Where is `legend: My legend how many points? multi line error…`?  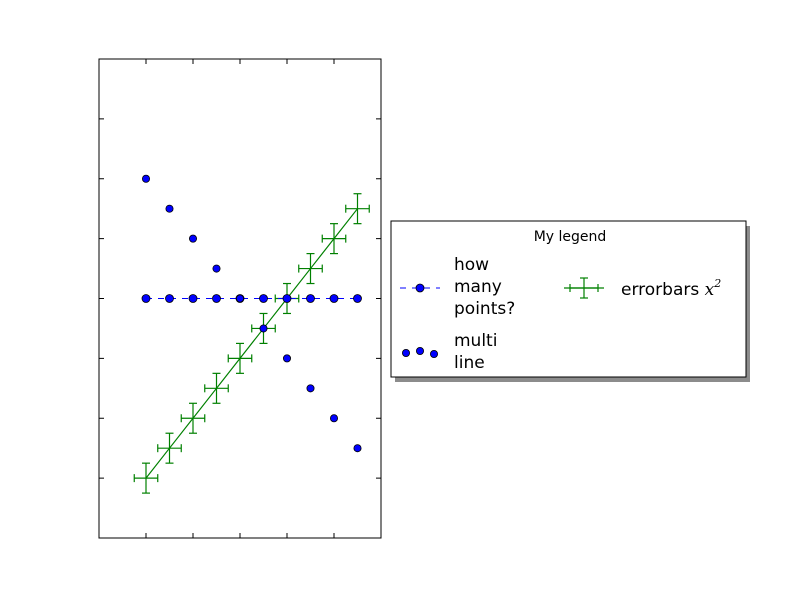
legend: My legend how many points? multi line error… is located at coordinates (570, 301).